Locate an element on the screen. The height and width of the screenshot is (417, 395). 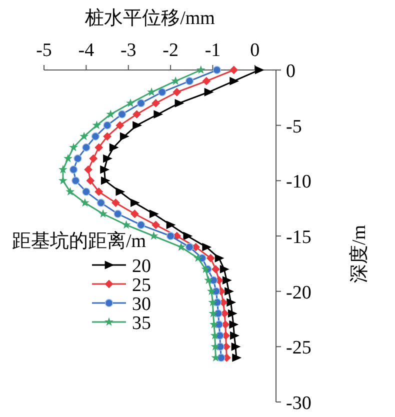
y-tick-label: -25 is located at coordinates (299, 348).